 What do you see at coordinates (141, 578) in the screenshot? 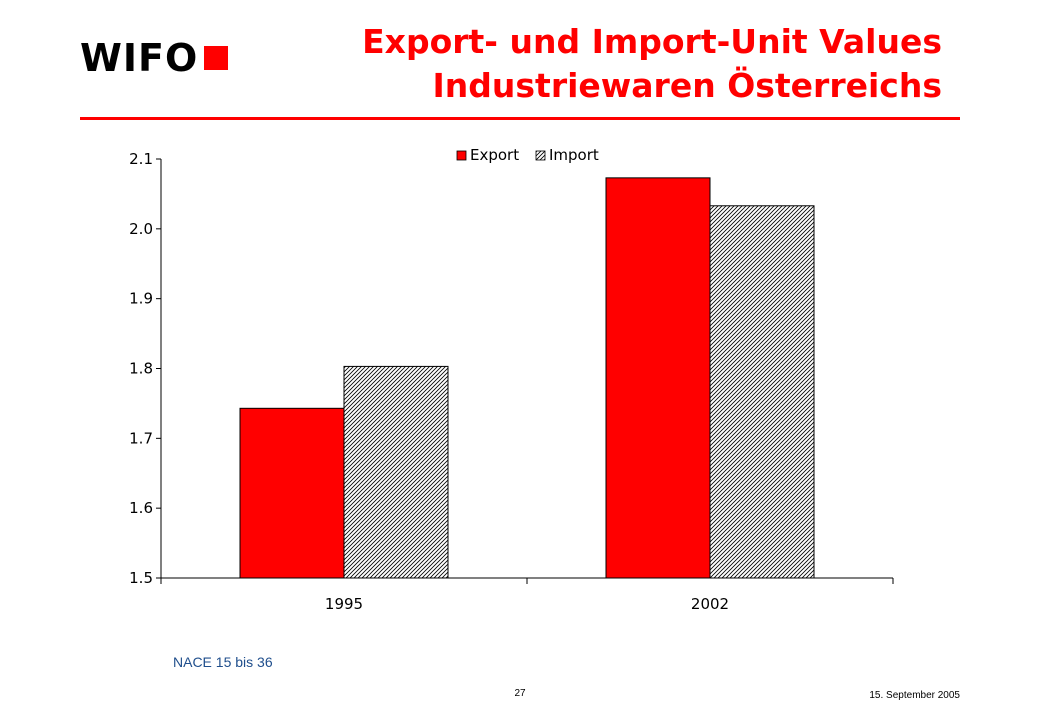
I see `y-tick-label: 1.5` at bounding box center [141, 578].